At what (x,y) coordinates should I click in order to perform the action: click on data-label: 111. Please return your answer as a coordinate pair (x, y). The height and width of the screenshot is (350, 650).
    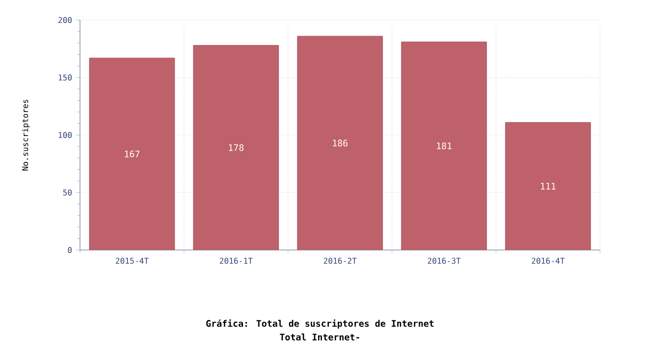
    Looking at the image, I should click on (548, 186).